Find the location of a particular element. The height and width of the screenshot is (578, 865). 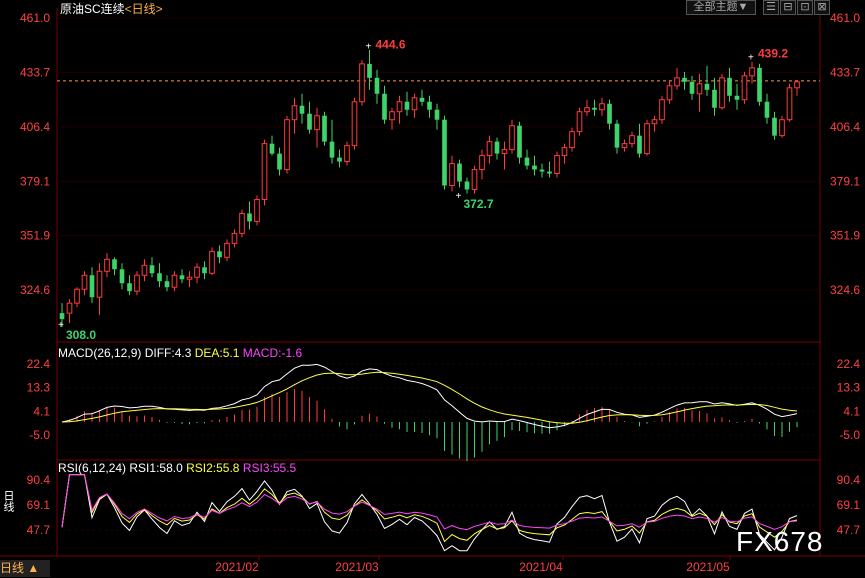

rsi1-line is located at coordinates (429, 513).